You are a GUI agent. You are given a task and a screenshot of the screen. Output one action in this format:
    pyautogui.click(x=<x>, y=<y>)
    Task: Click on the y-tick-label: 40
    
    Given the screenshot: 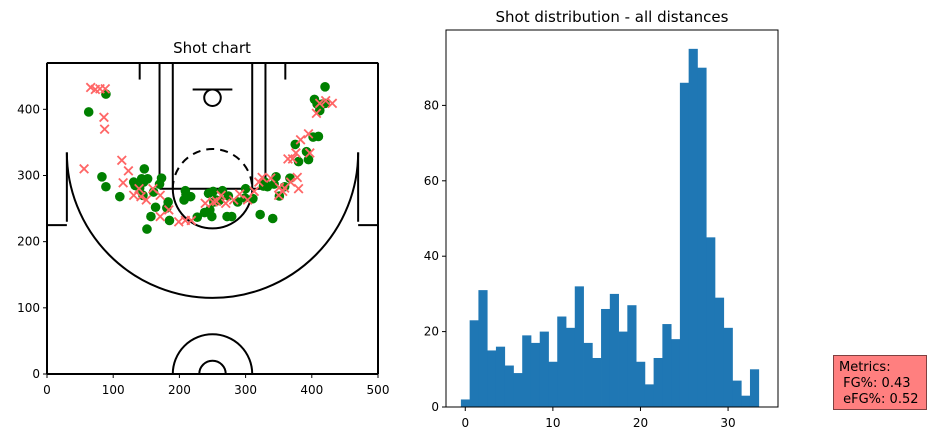 What is the action you would take?
    pyautogui.click(x=431, y=256)
    